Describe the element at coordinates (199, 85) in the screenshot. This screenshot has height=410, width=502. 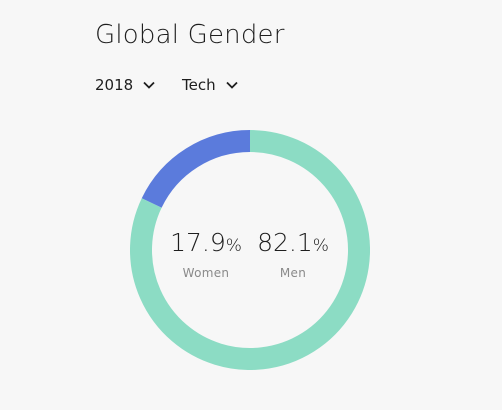
I see `sector-dropdown-value: Tech` at that location.